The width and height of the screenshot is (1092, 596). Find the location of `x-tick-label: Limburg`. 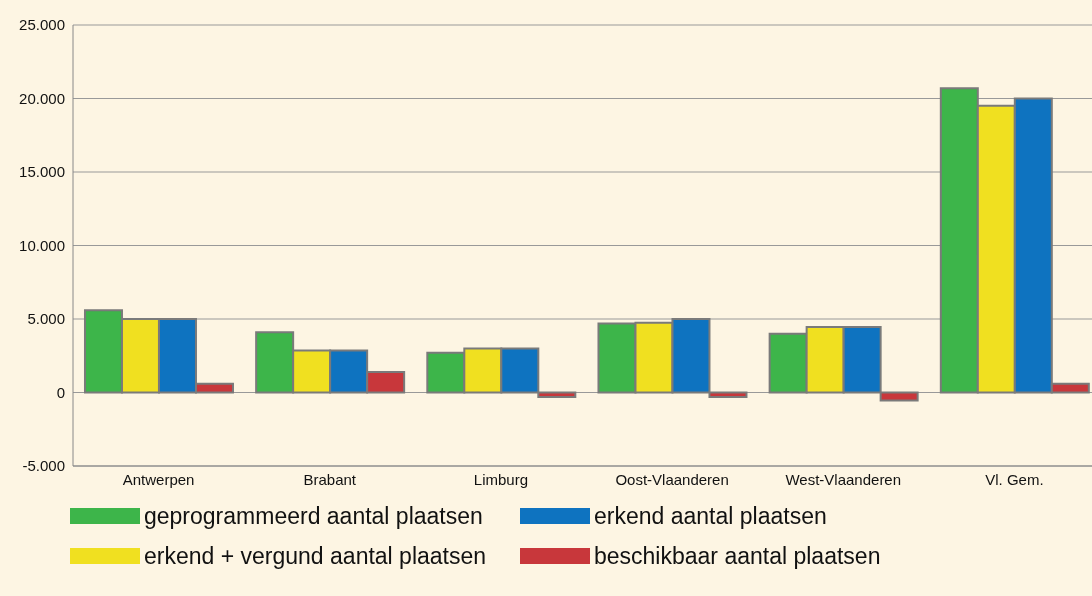

x-tick-label: Limburg is located at coordinates (501, 479).